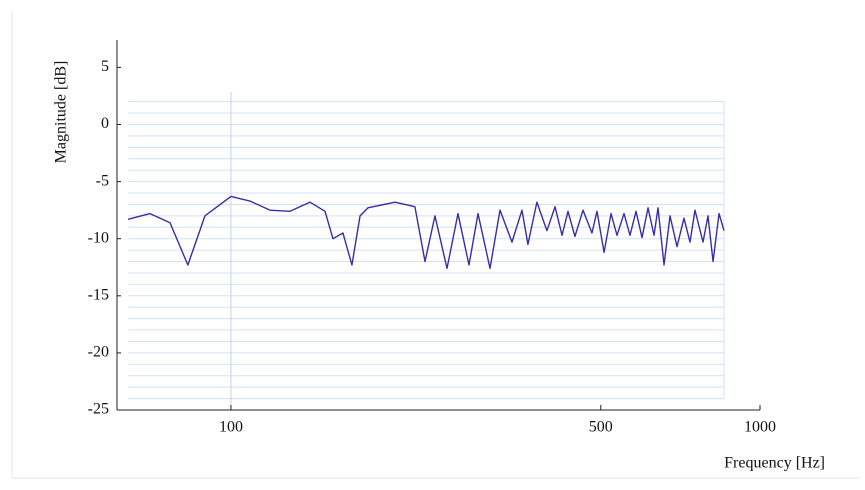 This screenshot has width=865, height=490. Describe the element at coordinates (105, 123) in the screenshot. I see `y-tick-label: 0` at that location.